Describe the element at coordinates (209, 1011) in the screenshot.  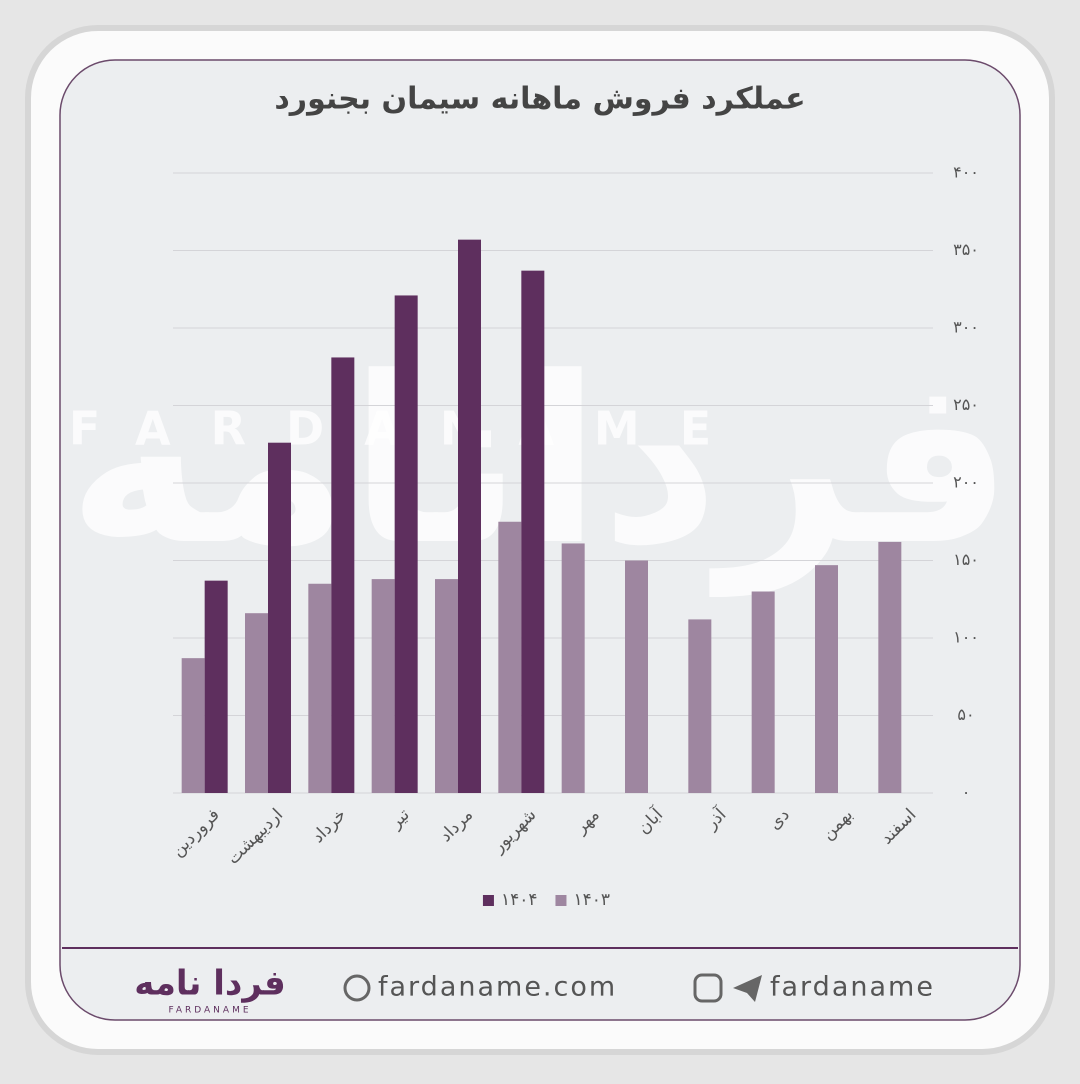
I see `footer-logo-latin: FARDANAME` at that location.